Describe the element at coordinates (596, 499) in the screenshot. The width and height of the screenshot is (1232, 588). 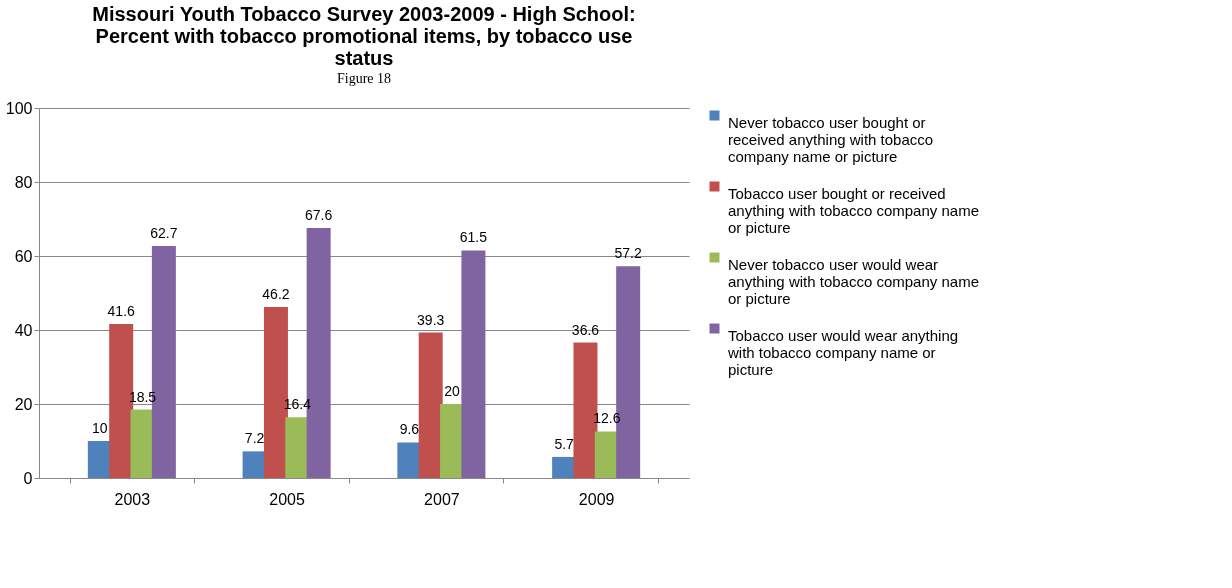
I see `x-tick-label: 2009` at that location.